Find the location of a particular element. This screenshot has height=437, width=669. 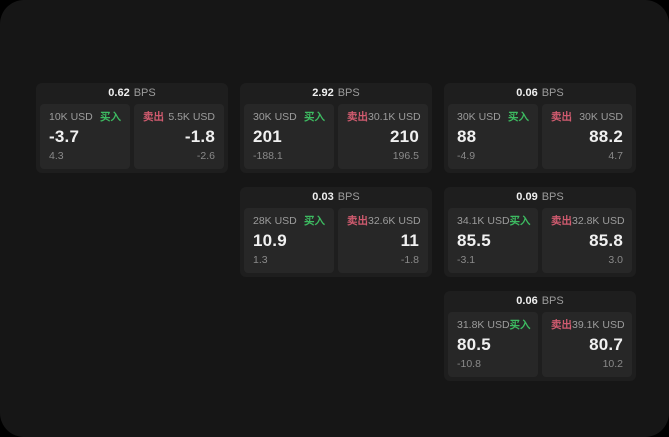

card-header: 0.03 BPS is located at coordinates (336, 197).